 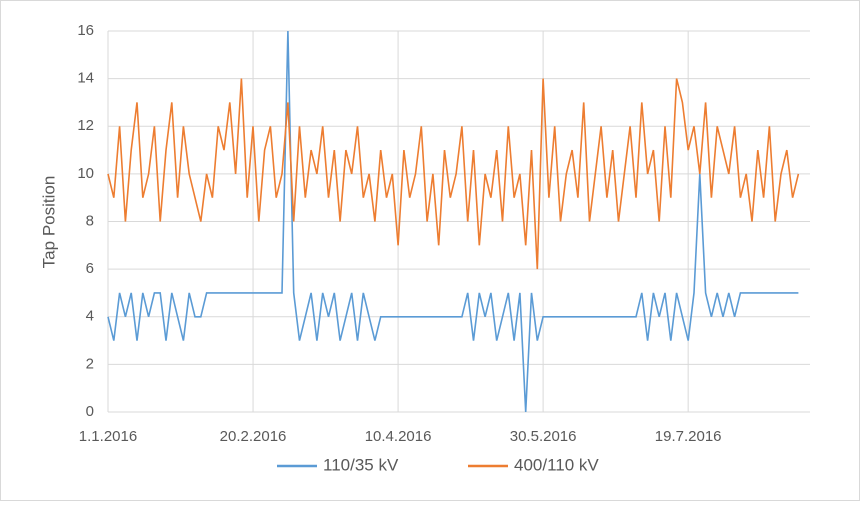 What do you see at coordinates (688, 436) in the screenshot?
I see `x-tick-label: 19.7.2016` at bounding box center [688, 436].